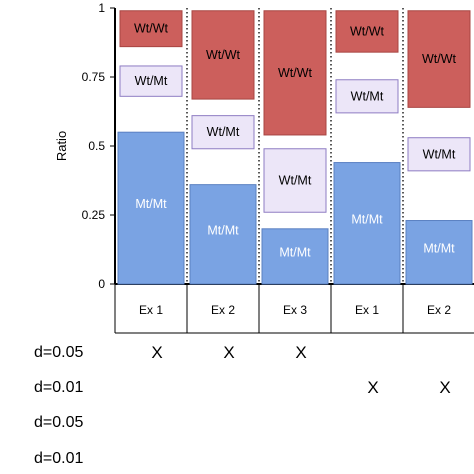  I want to click on category-label: Ex 3, so click(295, 310).